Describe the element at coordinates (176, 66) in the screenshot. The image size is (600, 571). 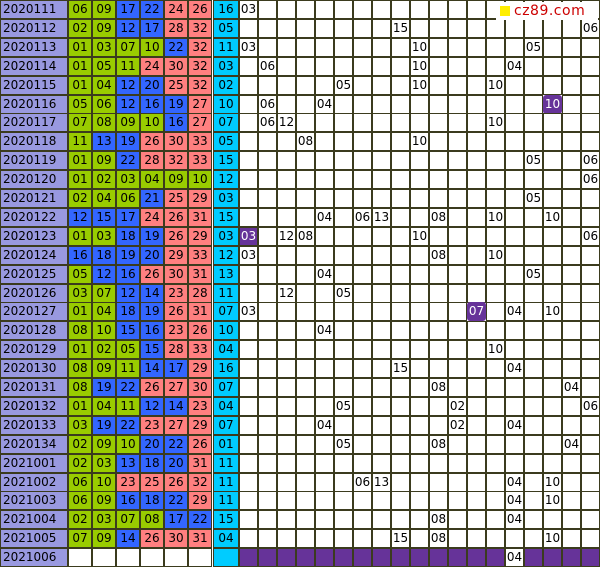
I see `red-ball: 30` at that location.